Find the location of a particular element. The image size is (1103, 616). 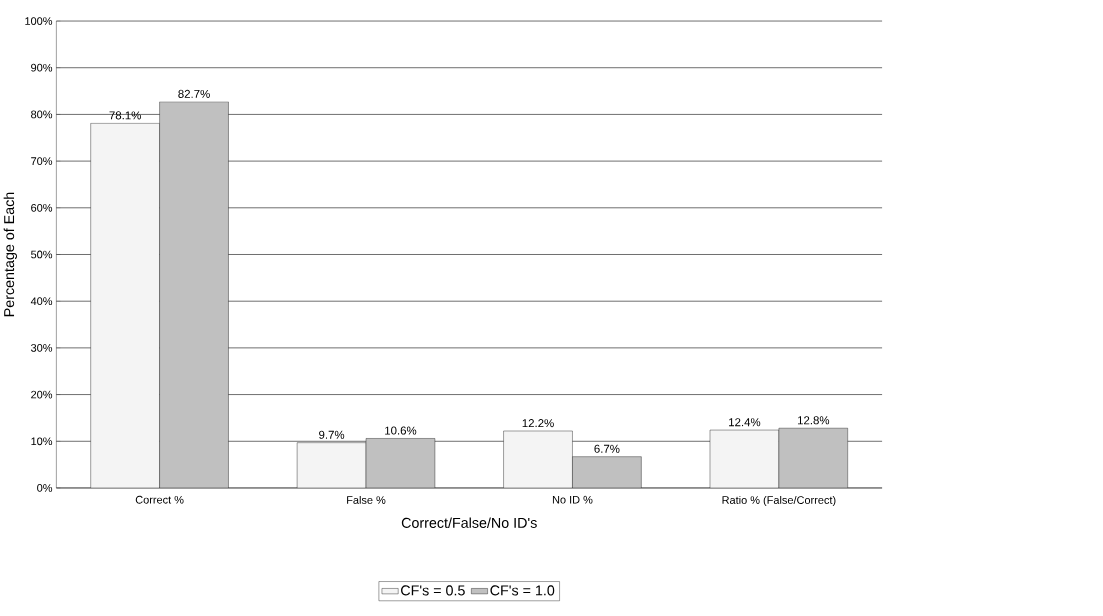

y-tick-label: 40% is located at coordinates (41, 301).